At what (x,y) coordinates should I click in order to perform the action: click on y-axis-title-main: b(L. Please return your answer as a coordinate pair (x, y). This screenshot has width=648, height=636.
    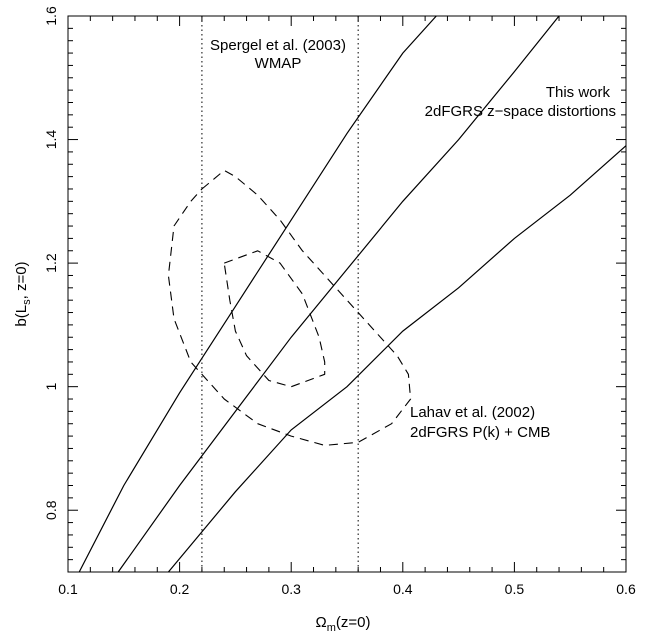
    Looking at the image, I should click on (21, 316).